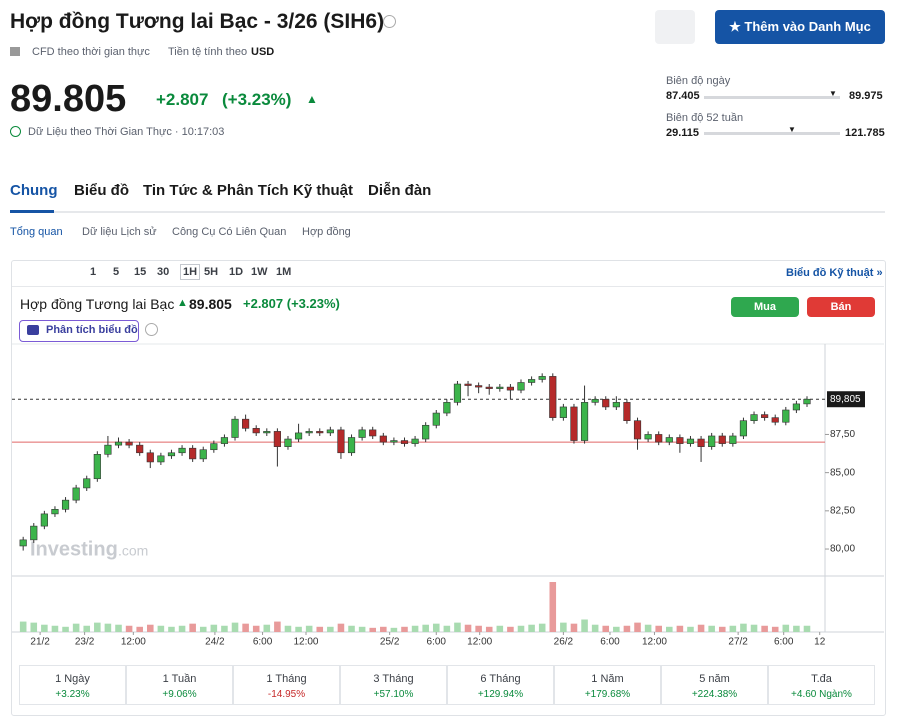 The height and width of the screenshot is (724, 902). Describe the element at coordinates (326, 232) in the screenshot. I see `subtab: Hợp đồng` at that location.